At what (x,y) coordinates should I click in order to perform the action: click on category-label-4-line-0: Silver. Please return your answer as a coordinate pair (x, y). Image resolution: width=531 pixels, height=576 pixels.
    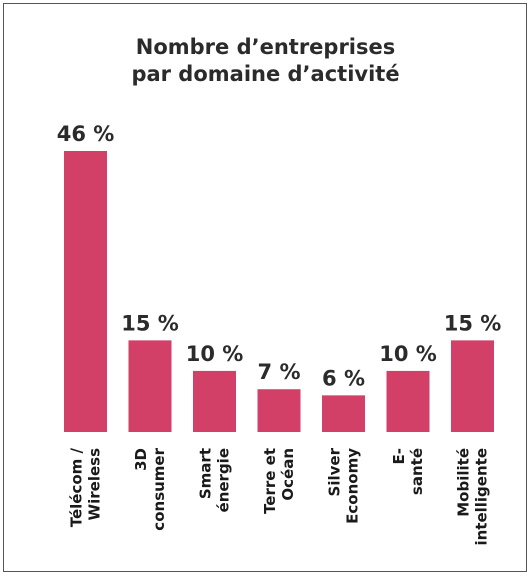
    Looking at the image, I should click on (335, 471).